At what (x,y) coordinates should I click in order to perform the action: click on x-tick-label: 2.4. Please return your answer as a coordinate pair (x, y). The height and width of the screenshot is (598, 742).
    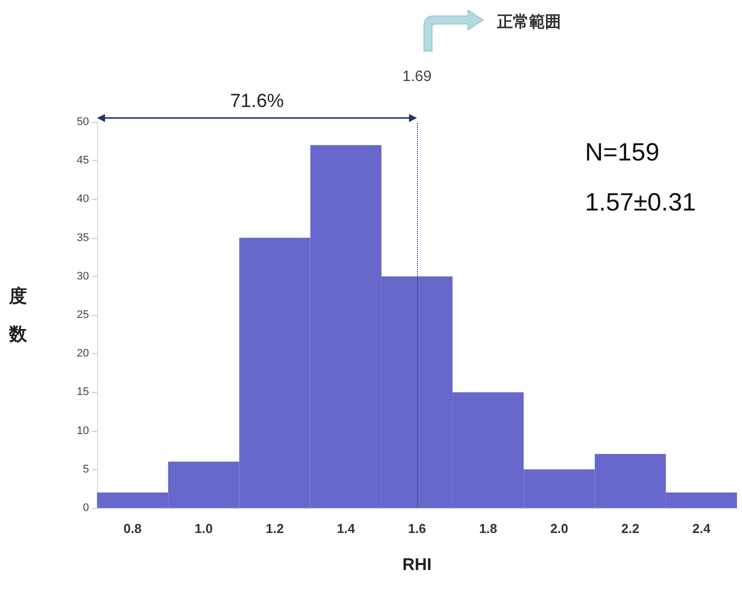
    Looking at the image, I should click on (702, 528).